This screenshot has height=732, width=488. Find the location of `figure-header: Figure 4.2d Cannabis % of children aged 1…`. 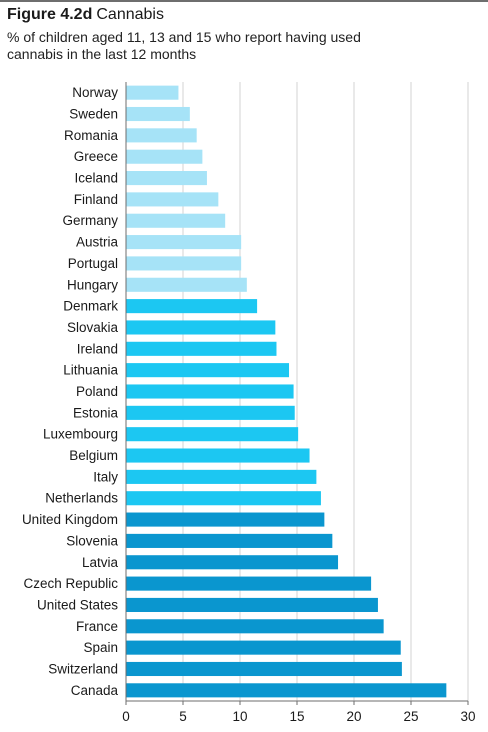

figure-header: Figure 4.2d Cannabis % of children aged 1… is located at coordinates (246, 34).